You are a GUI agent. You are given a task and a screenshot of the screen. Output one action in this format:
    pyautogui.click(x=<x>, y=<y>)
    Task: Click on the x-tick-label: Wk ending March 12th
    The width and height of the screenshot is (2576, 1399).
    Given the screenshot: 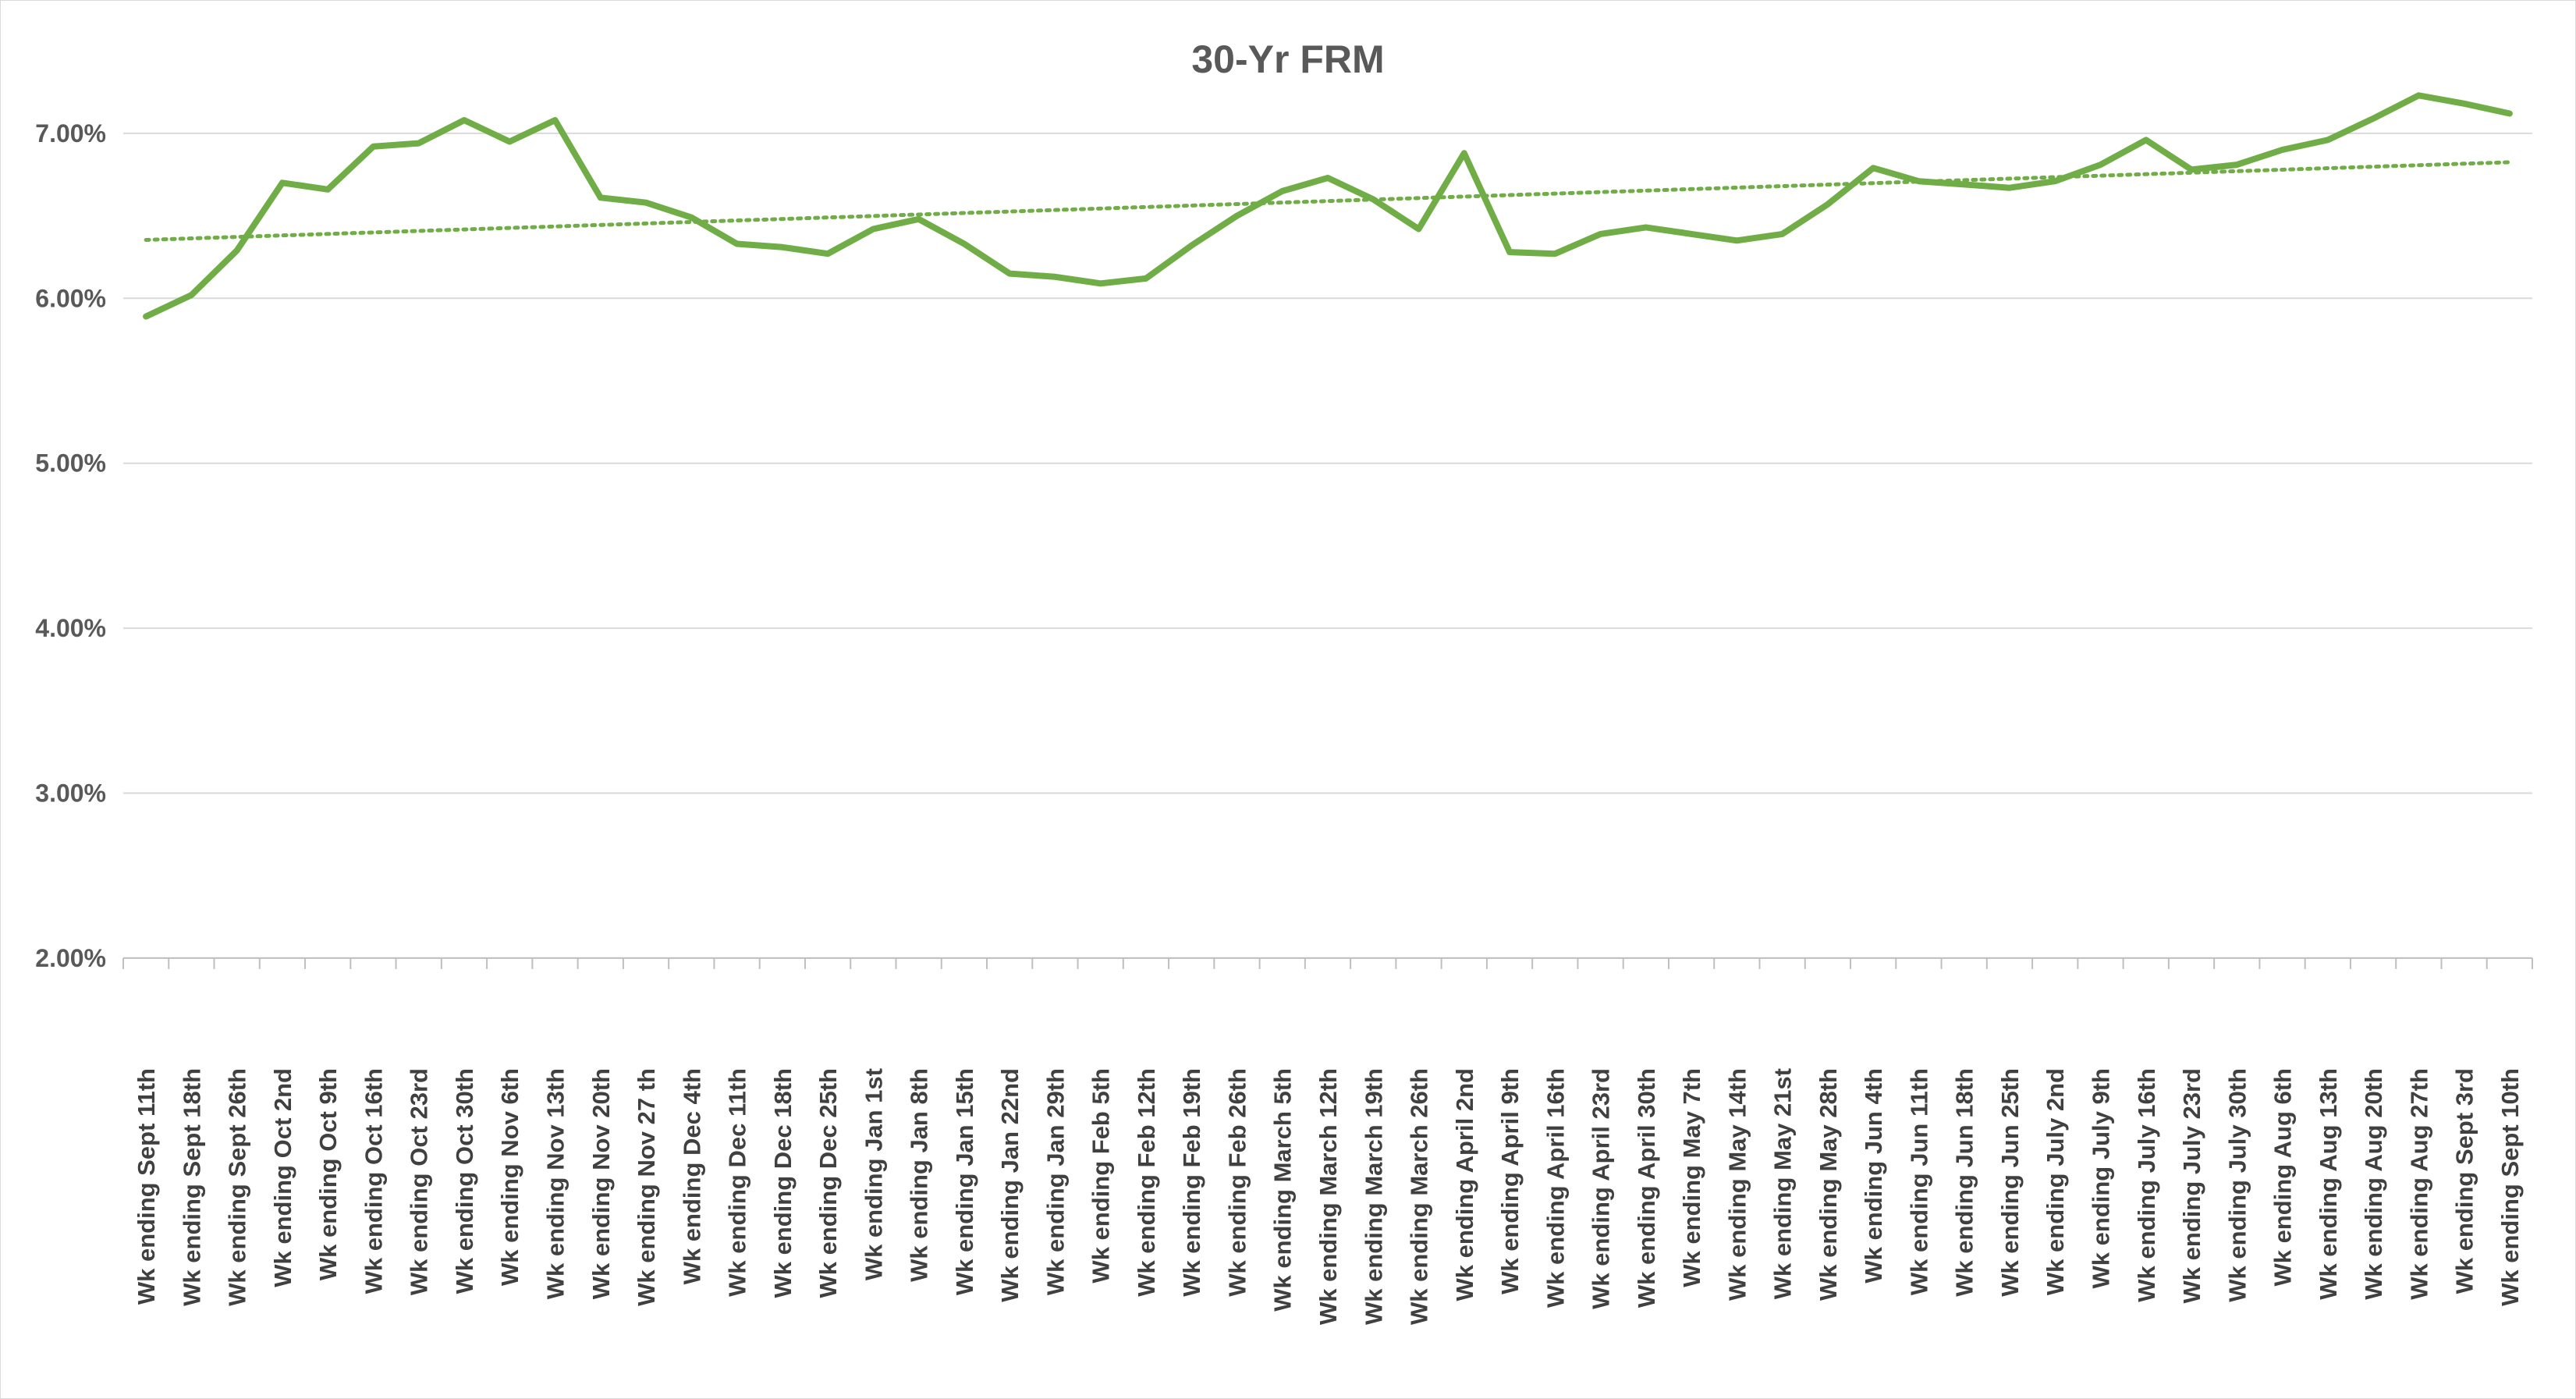 What is the action you would take?
    pyautogui.click(x=1328, y=1196)
    